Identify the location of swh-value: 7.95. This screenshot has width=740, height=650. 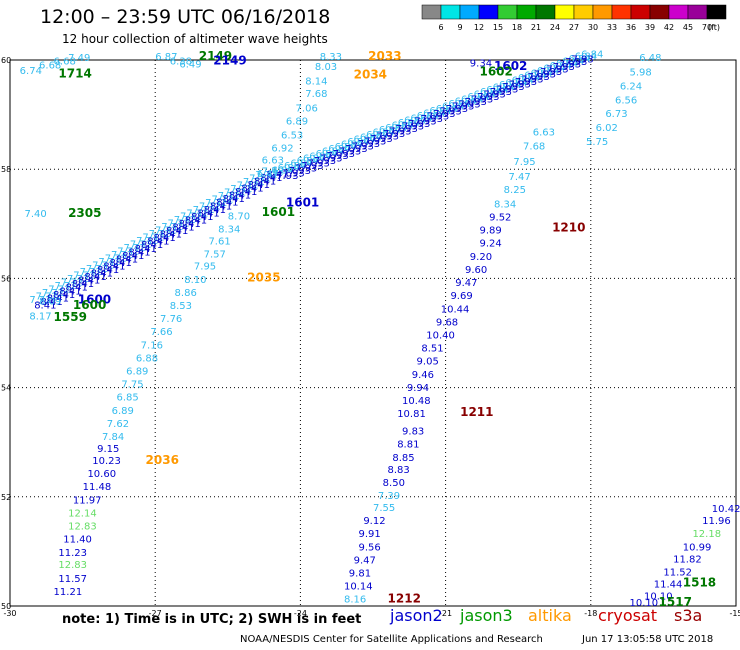
(205, 267).